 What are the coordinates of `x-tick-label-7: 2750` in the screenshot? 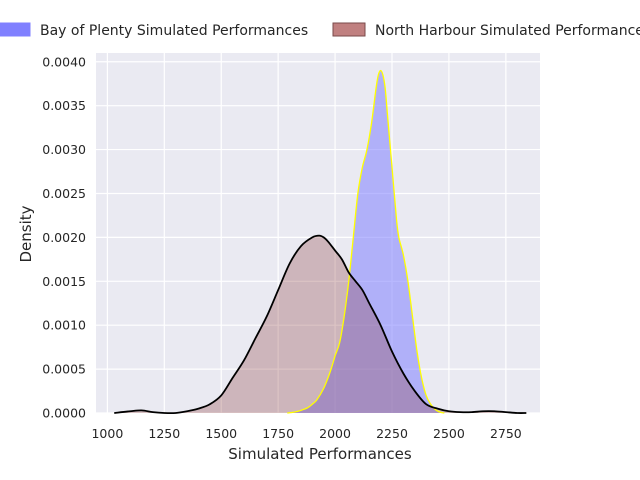 It's located at (506, 433).